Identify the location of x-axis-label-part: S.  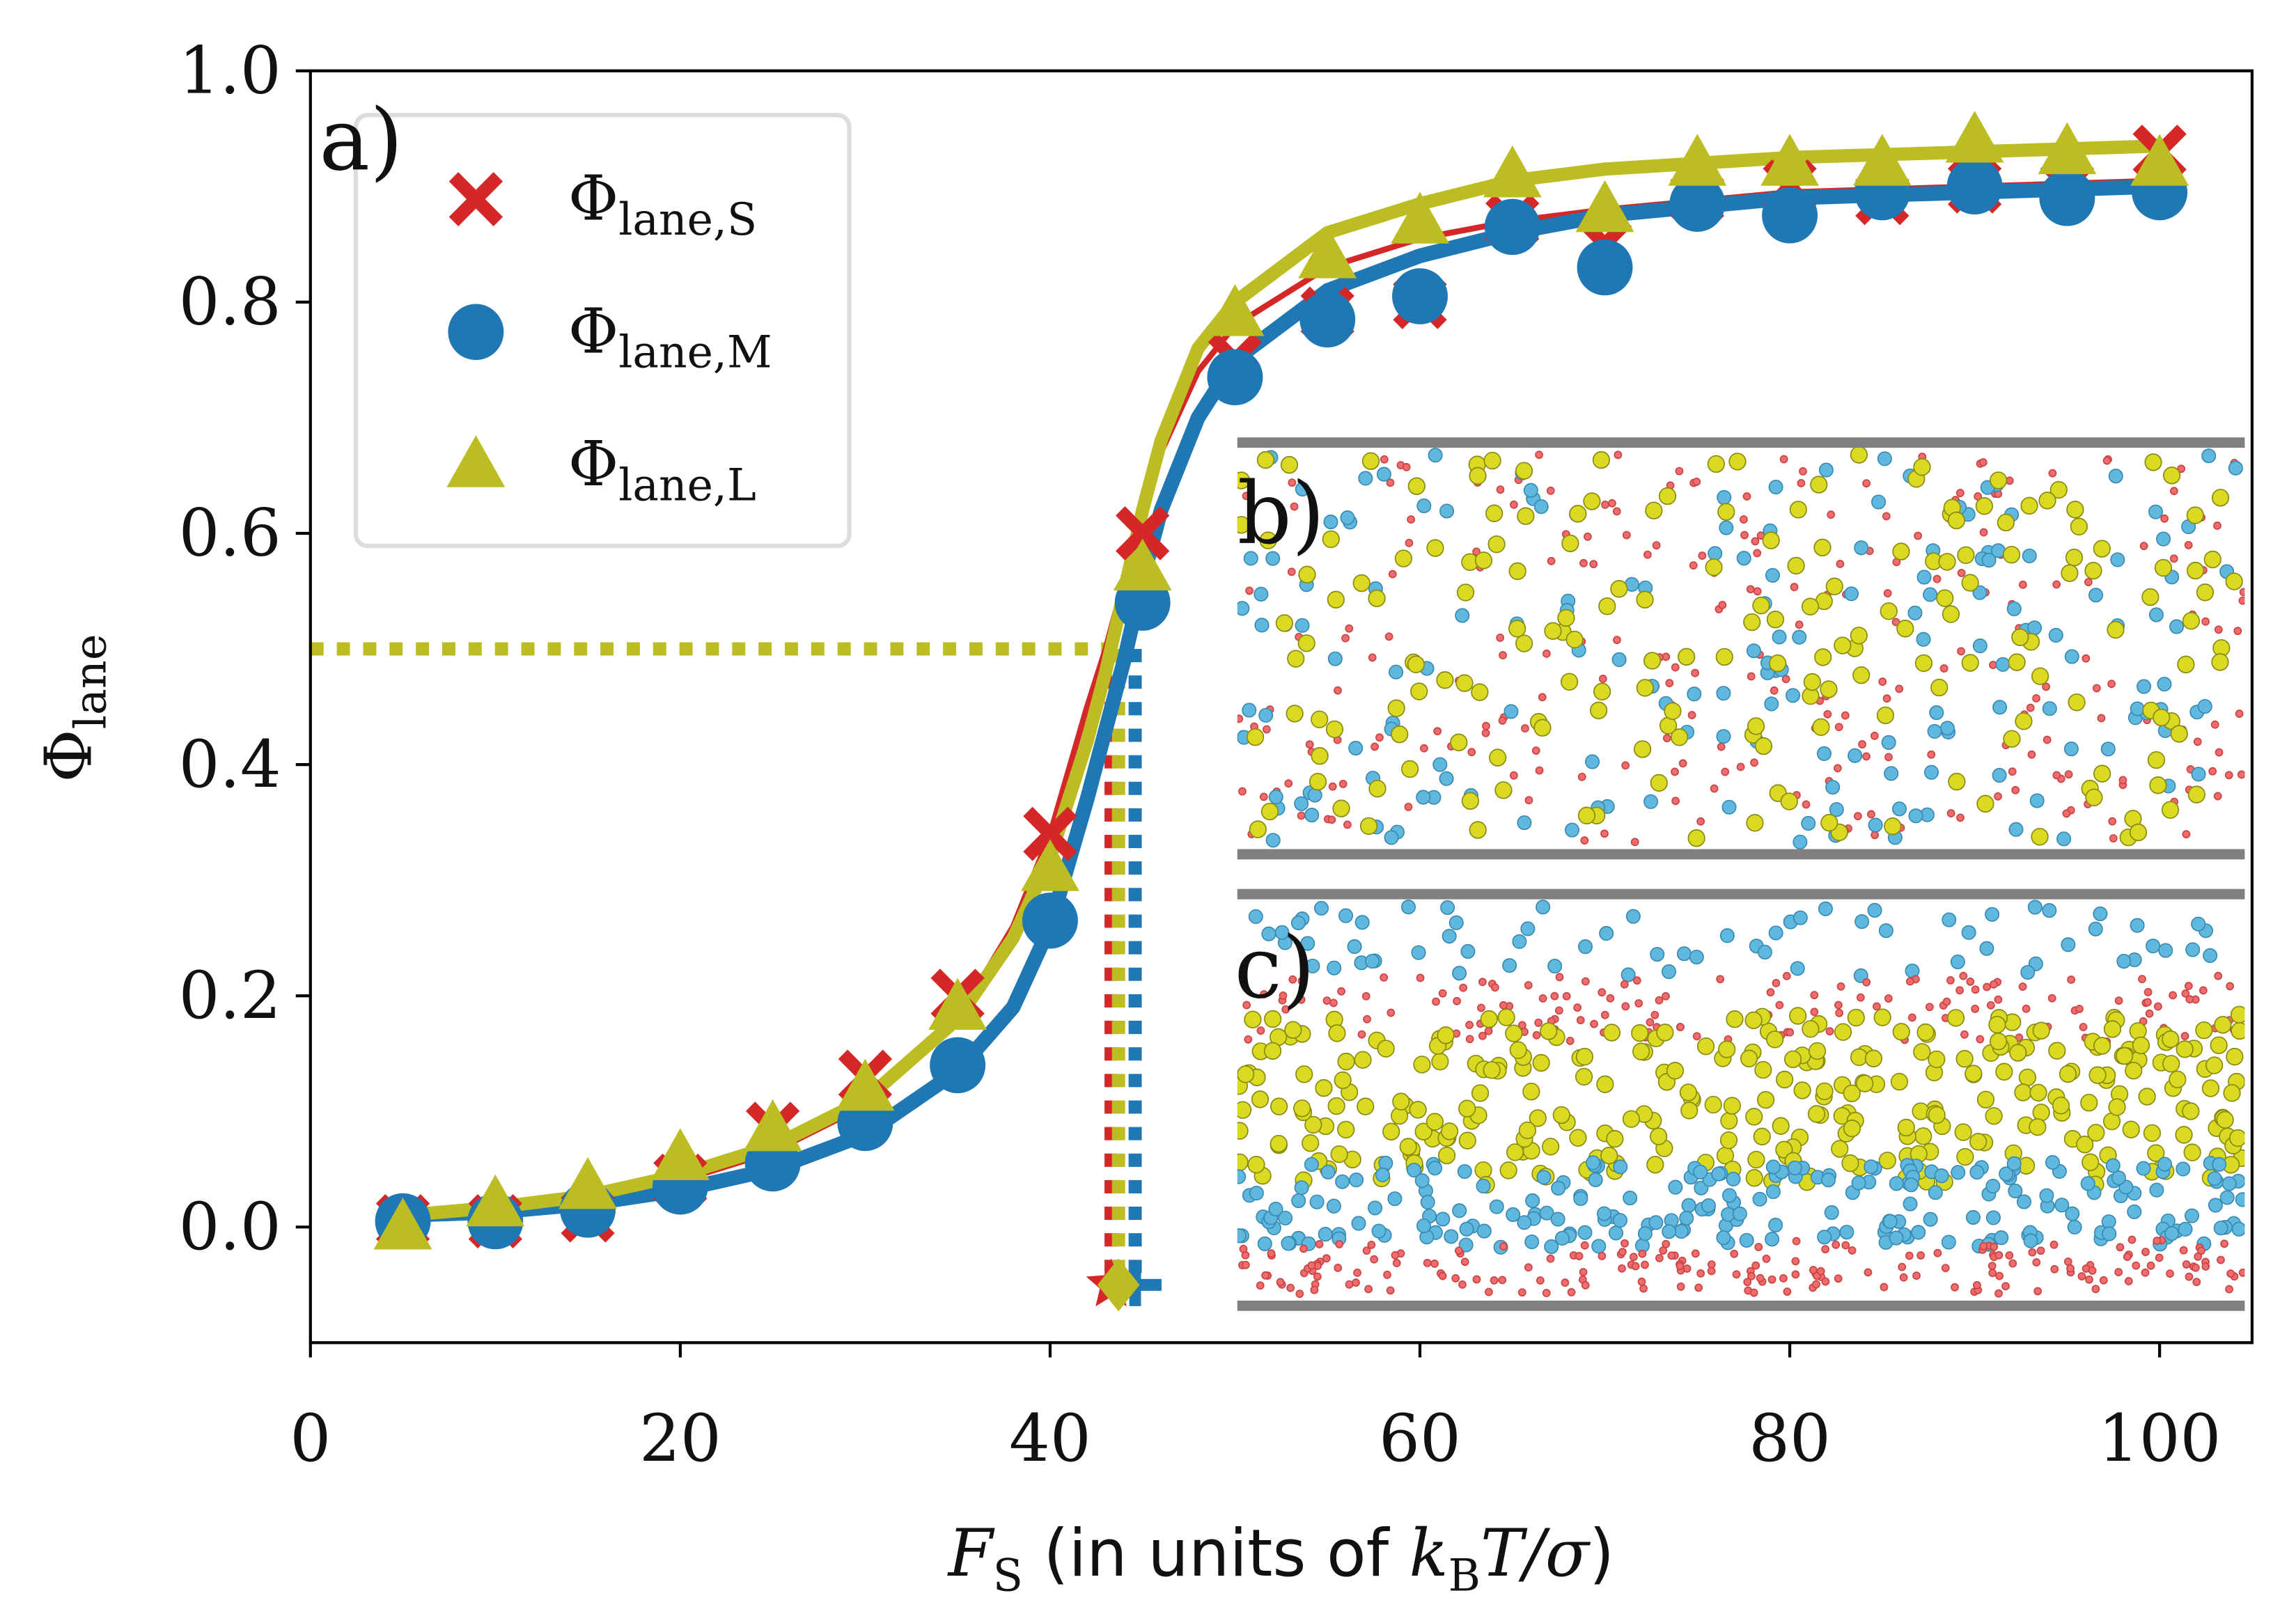
(1008, 1575).